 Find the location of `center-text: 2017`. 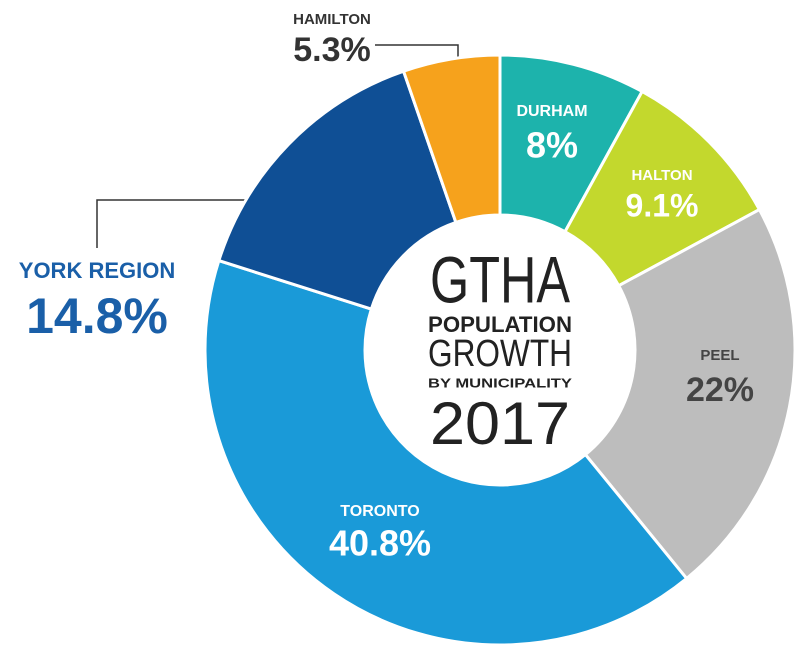

center-text: 2017 is located at coordinates (500, 423).